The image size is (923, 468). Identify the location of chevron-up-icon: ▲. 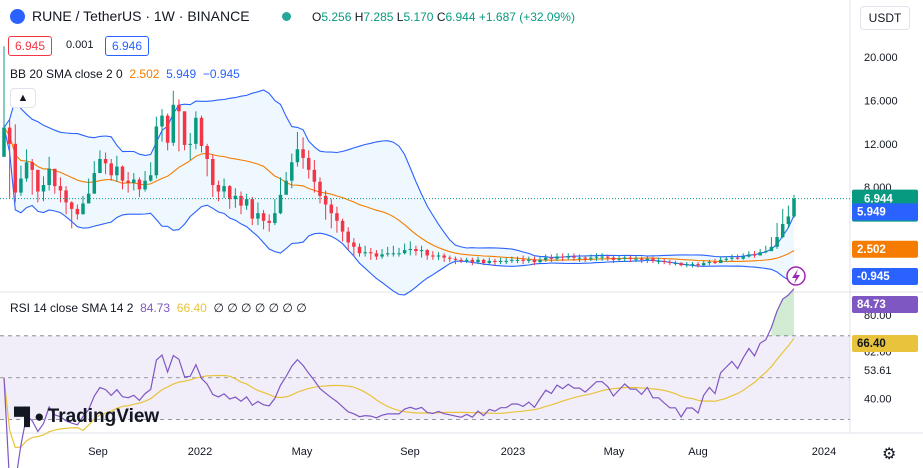
(23, 98).